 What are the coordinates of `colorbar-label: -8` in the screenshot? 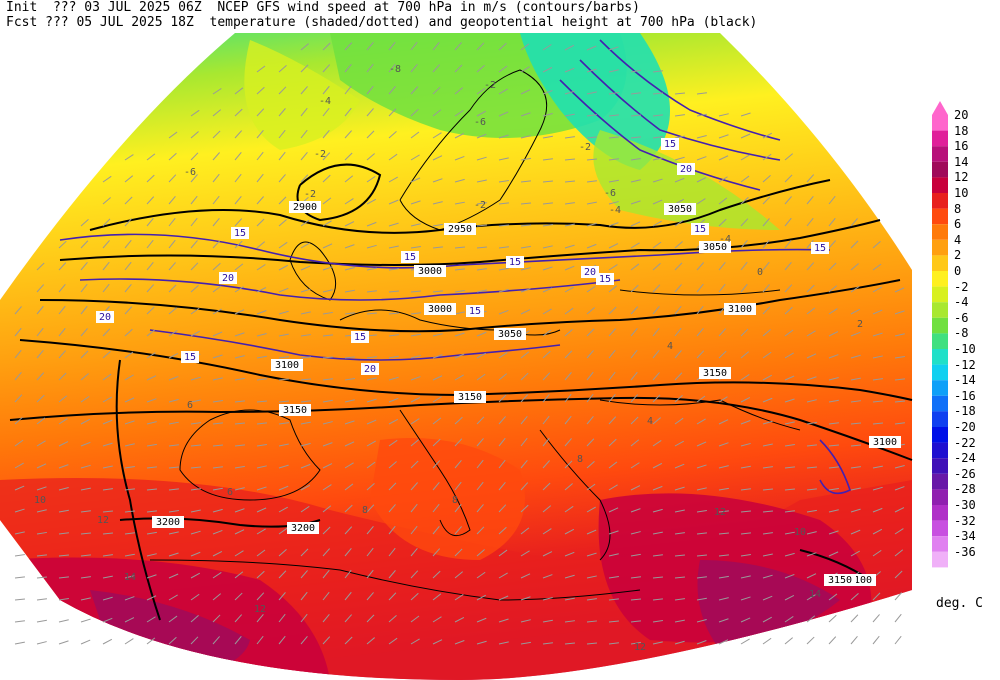 It's located at (961, 333).